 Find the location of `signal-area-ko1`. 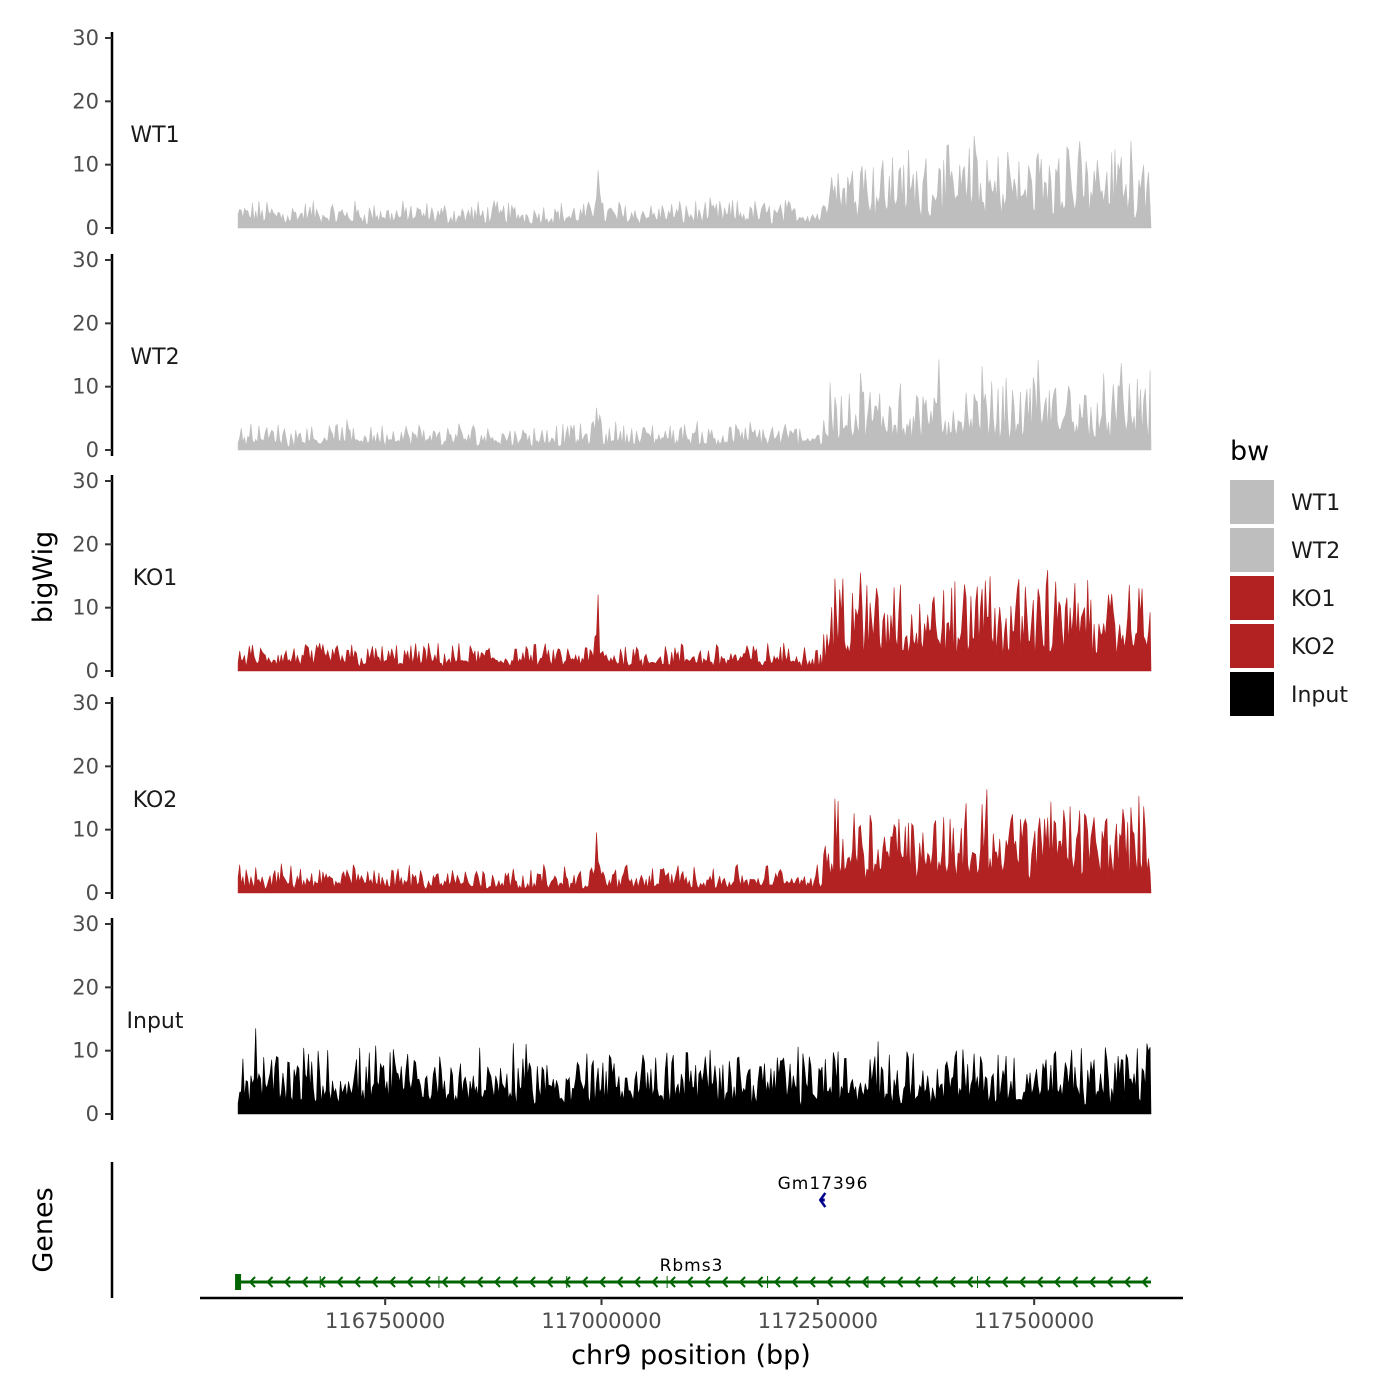

signal-area-ko1 is located at coordinates (694, 620).